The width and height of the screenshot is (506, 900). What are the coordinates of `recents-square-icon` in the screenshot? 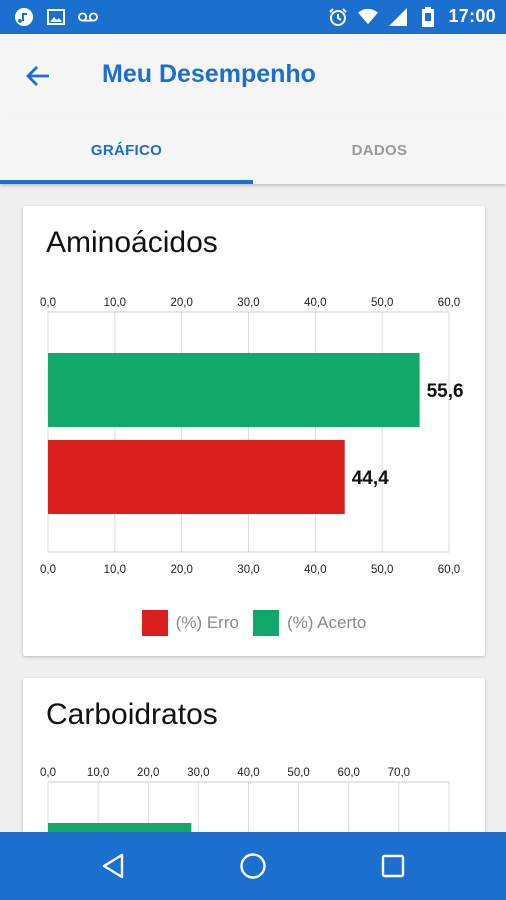 It's located at (393, 866).